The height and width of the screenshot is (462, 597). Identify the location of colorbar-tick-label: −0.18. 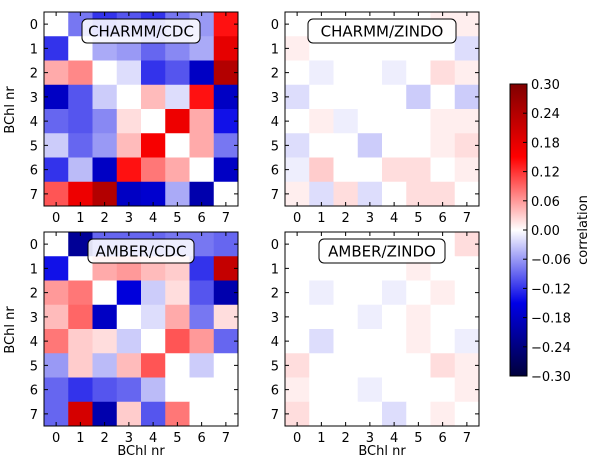
(551, 319).